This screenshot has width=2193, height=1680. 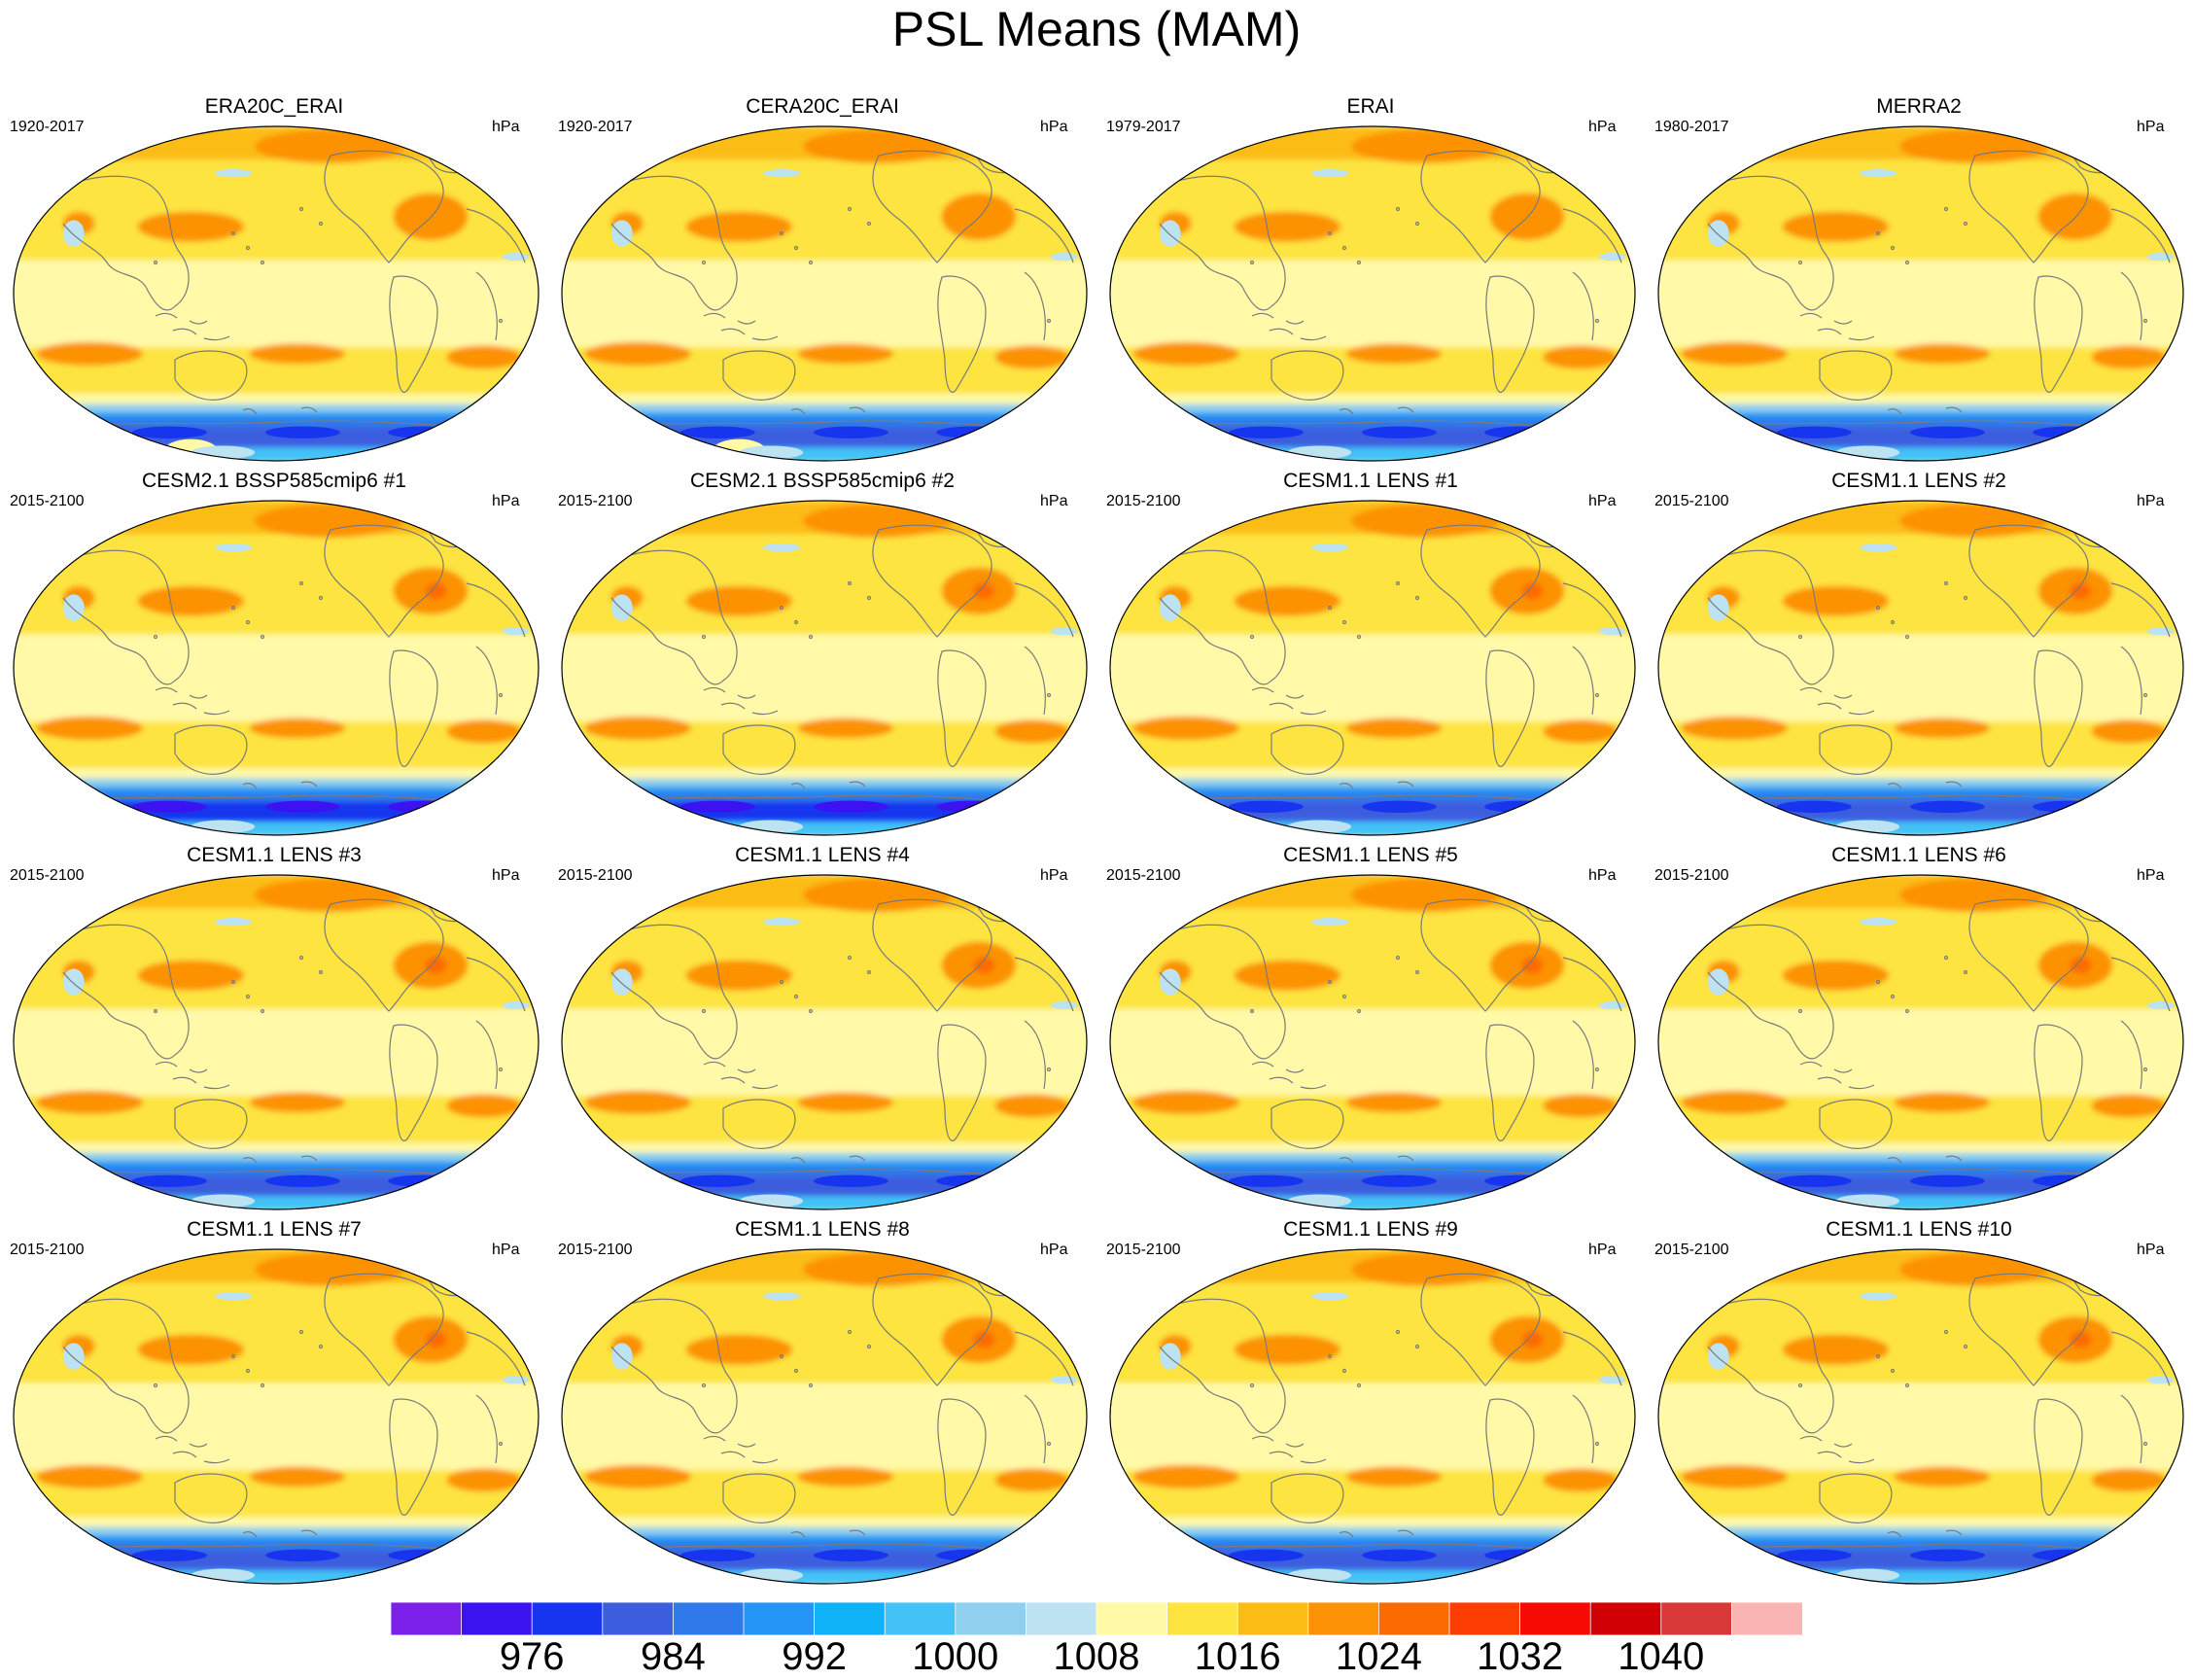 What do you see at coordinates (1918, 481) in the screenshot?
I see `panel-title: CESM1.1 LENS #2` at bounding box center [1918, 481].